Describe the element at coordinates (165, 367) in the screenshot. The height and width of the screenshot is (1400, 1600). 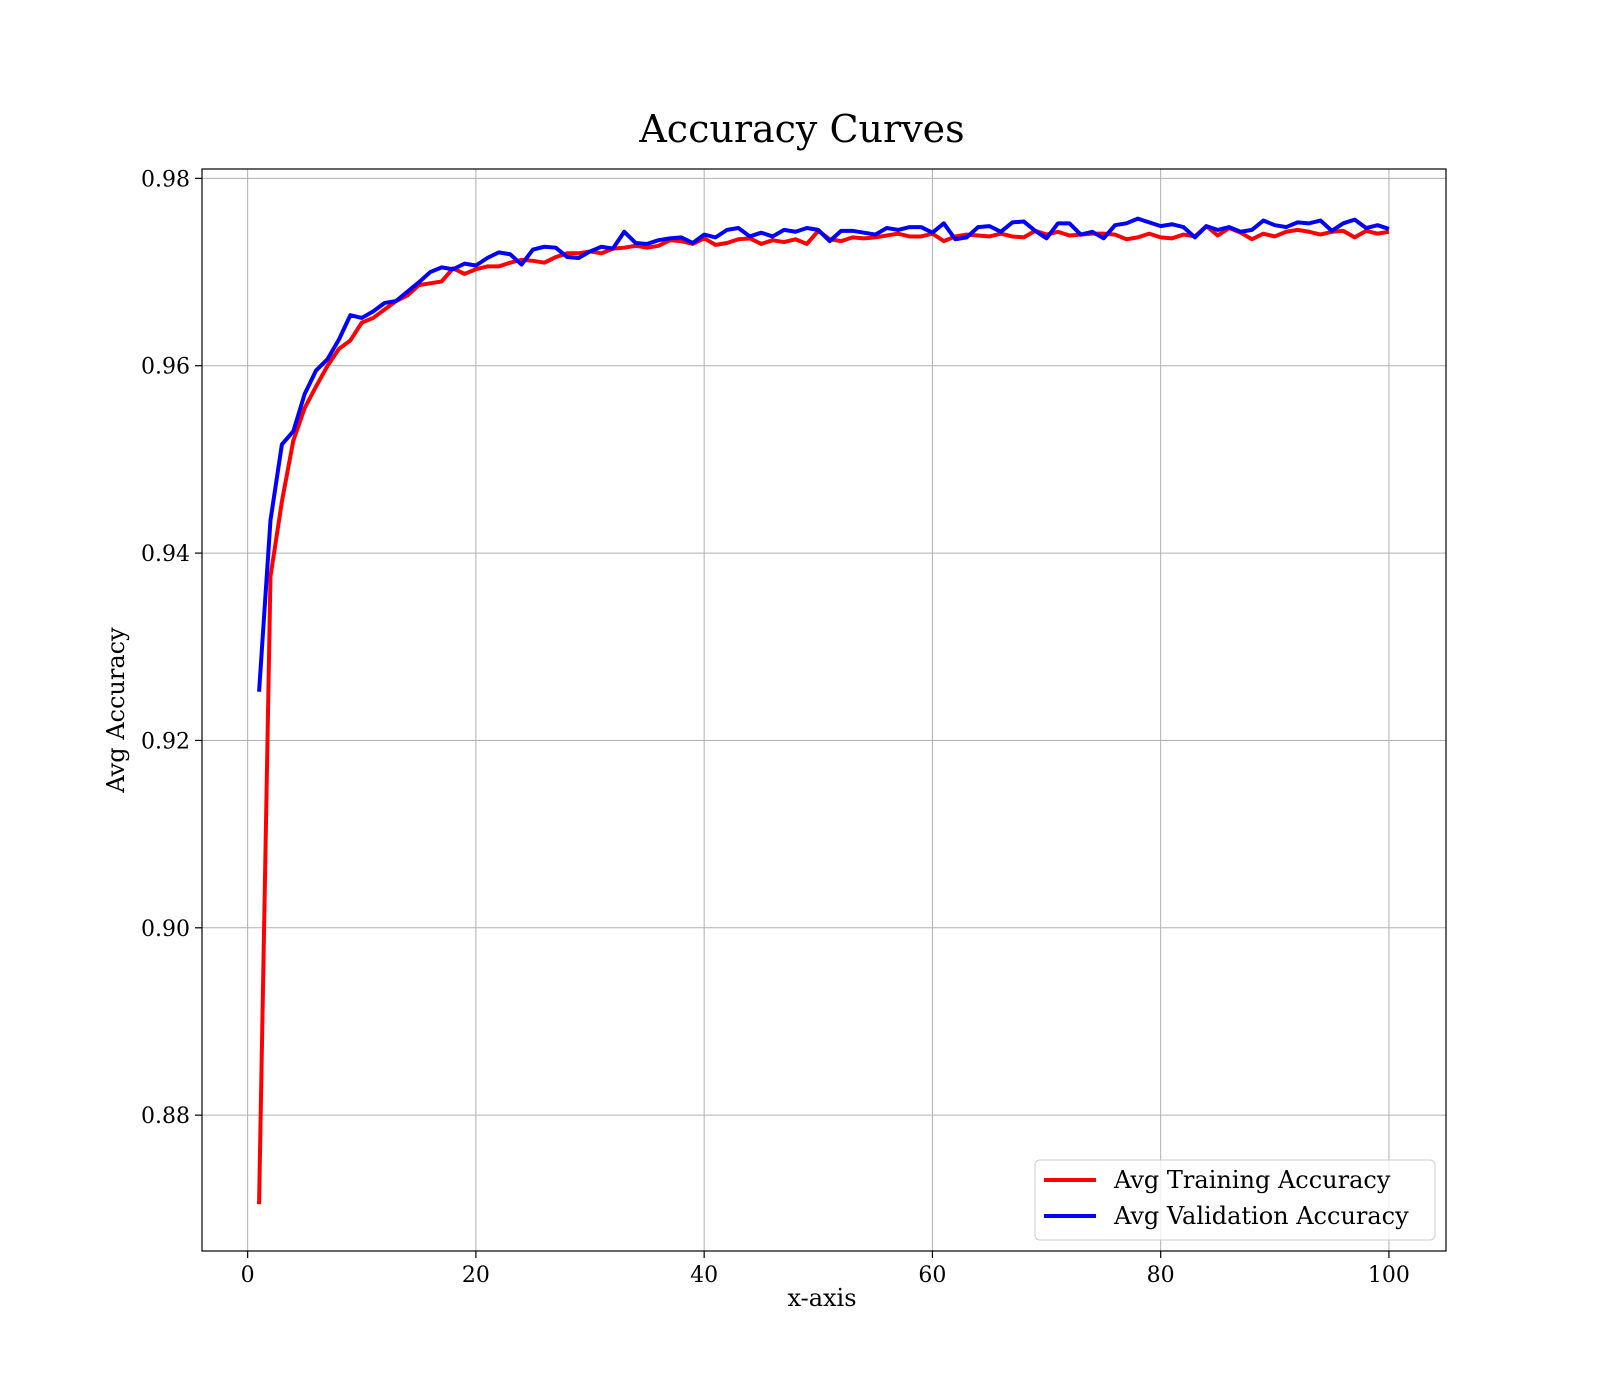
I see `y-tick-label: 0.96` at that location.